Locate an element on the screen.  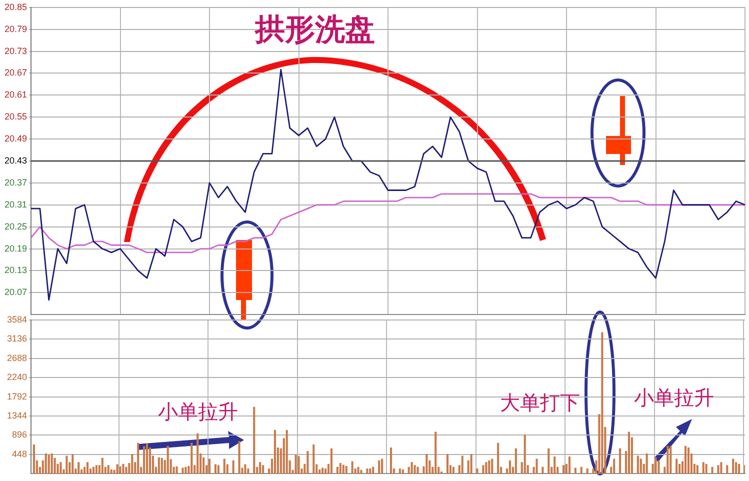
chart-title: 拱形洗盘 is located at coordinates (315, 31).